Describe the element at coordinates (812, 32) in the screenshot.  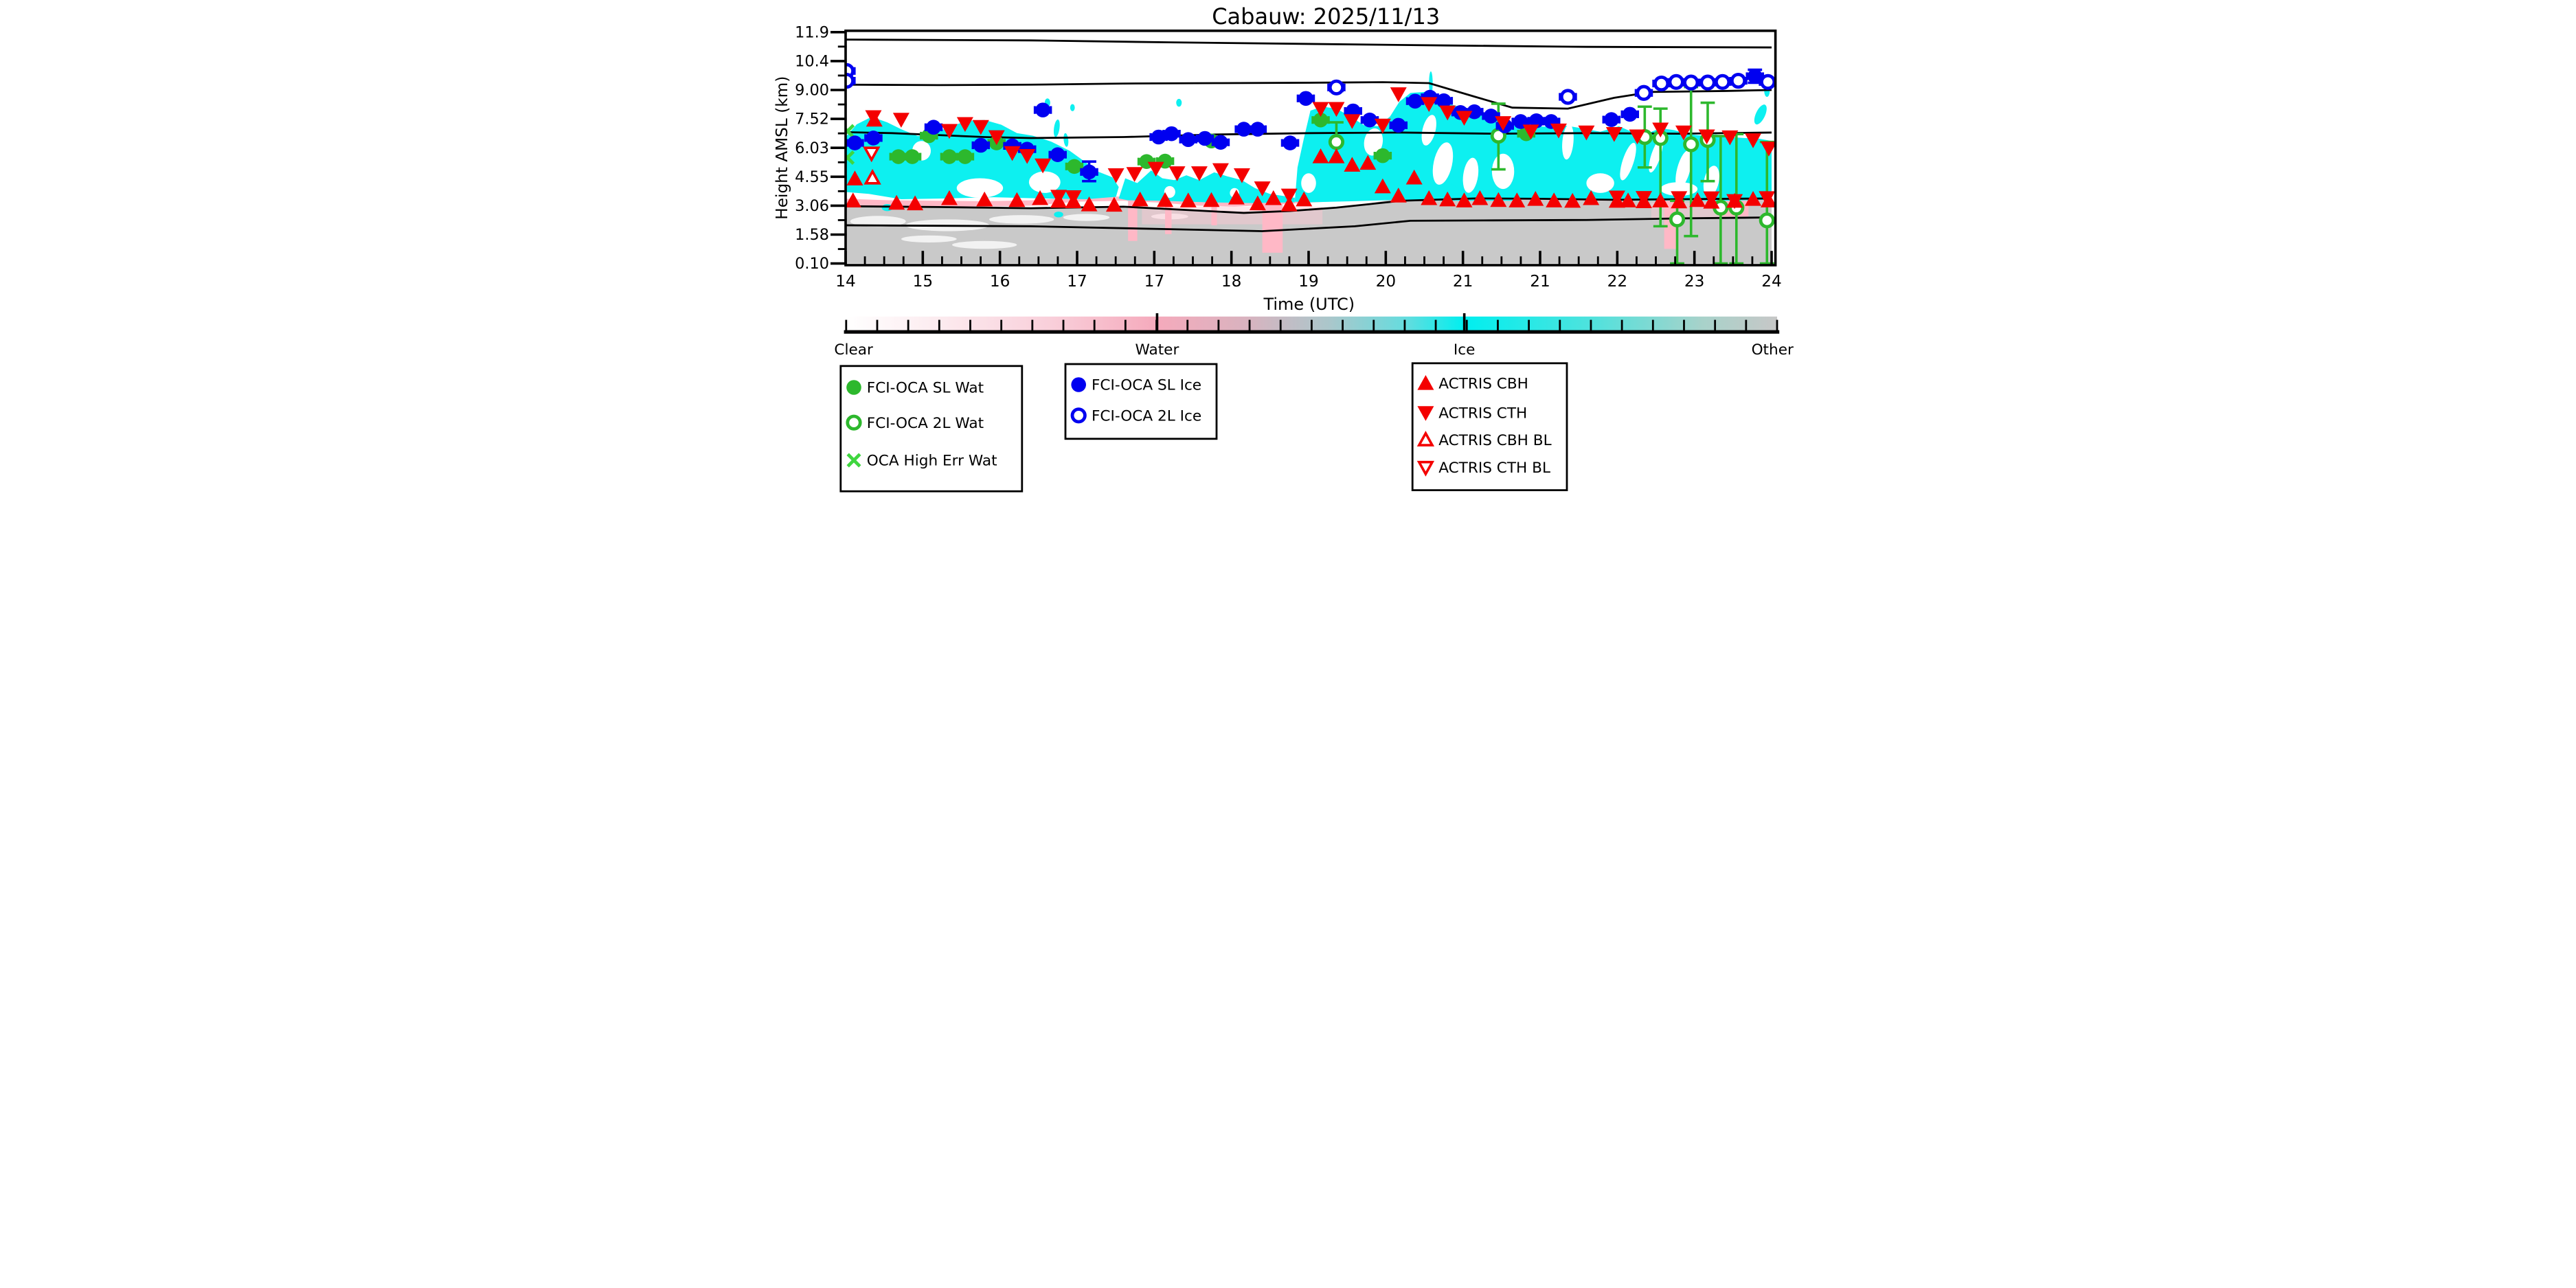
I see `y-tick-label: 11.9` at that location.